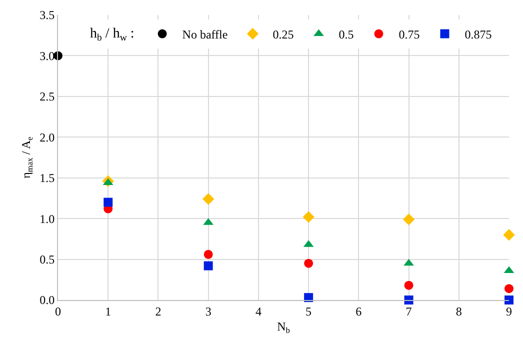 The height and width of the screenshot is (344, 523). Describe the element at coordinates (509, 311) in the screenshot. I see `x-tick-label: 9` at that location.